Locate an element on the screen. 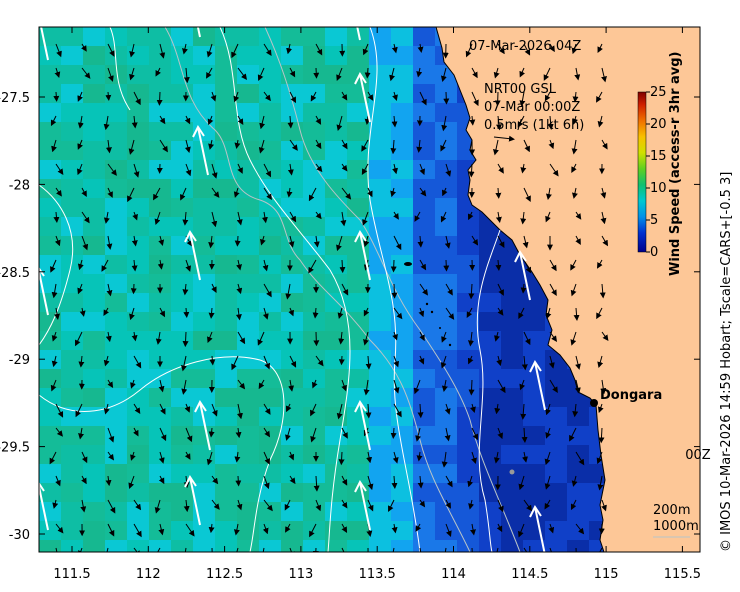 The height and width of the screenshot is (592, 740). depth-legend-200: 200m is located at coordinates (671, 510).